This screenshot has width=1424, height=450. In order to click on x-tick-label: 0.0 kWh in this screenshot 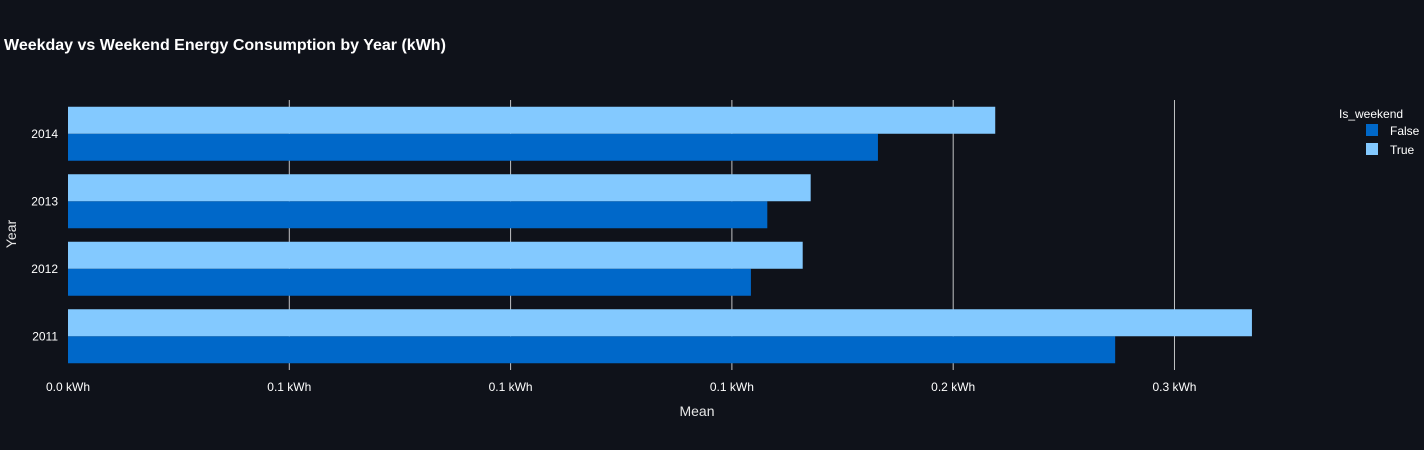, I will do `click(68, 387)`.